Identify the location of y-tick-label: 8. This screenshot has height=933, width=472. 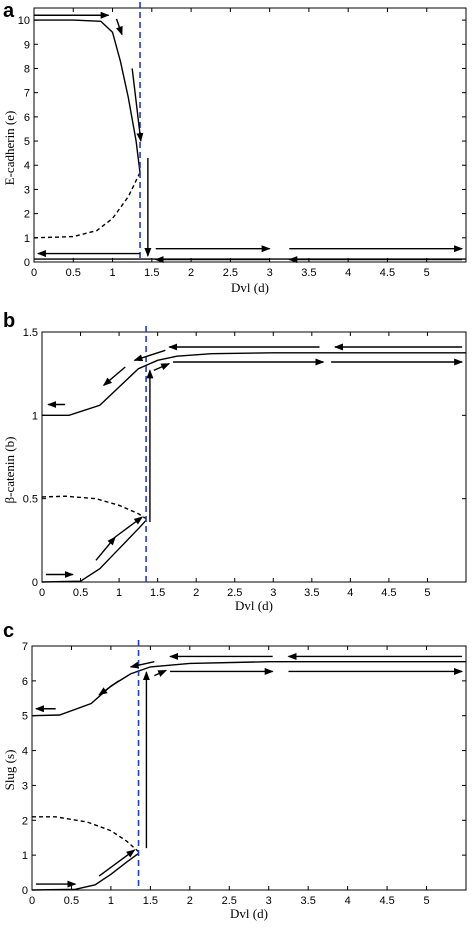
(27, 69).